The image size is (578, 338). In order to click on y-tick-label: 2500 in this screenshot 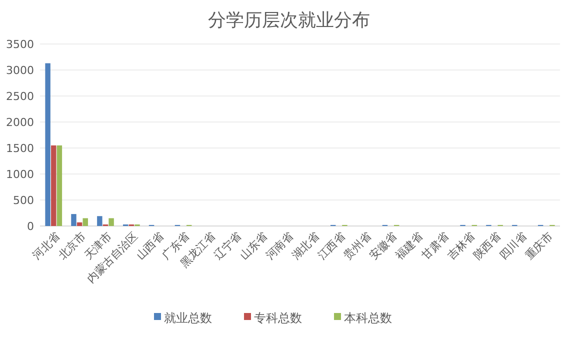, I will do `click(20, 96)`.